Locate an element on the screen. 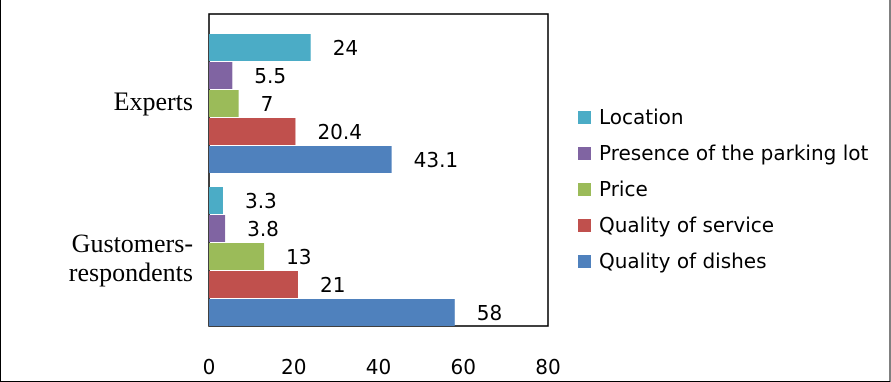 This screenshot has height=382, width=891. legend-label: Quality of dishes is located at coordinates (683, 261).